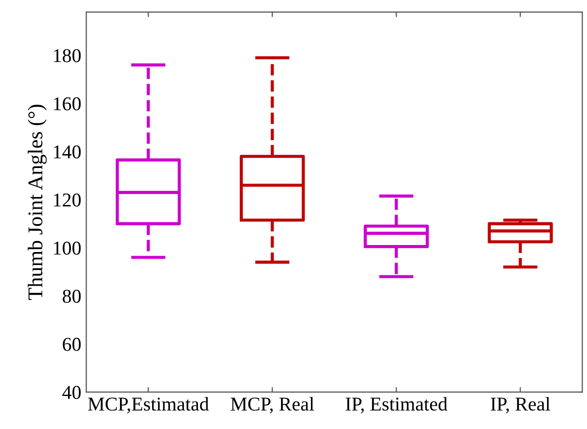 The image size is (587, 429). I want to click on x-tick-label: IP, Real, so click(520, 405).